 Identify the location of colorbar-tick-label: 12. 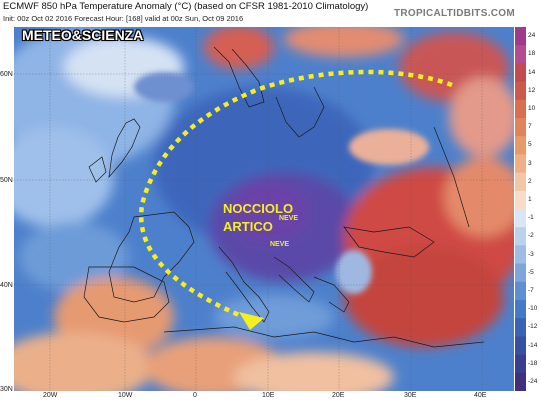
(532, 90).